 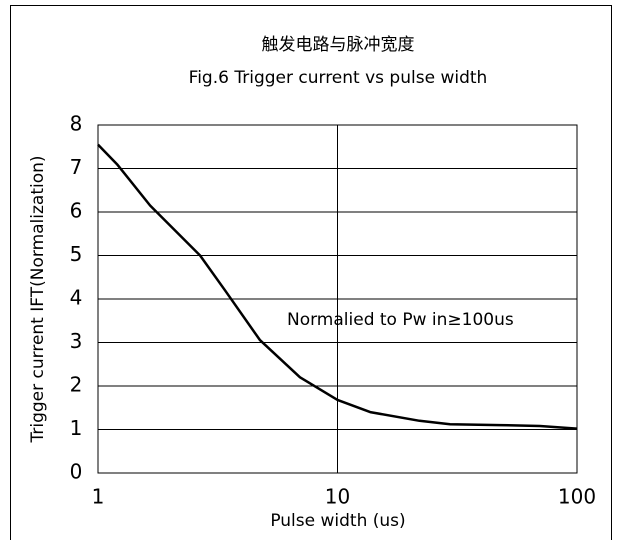 What do you see at coordinates (577, 497) in the screenshot?
I see `x-tick-label: 100` at bounding box center [577, 497].